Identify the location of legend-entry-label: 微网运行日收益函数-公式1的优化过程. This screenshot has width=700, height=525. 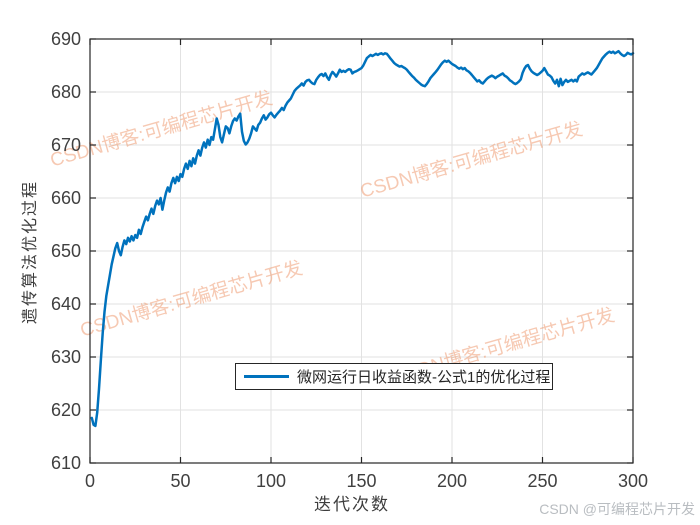
(424, 377).